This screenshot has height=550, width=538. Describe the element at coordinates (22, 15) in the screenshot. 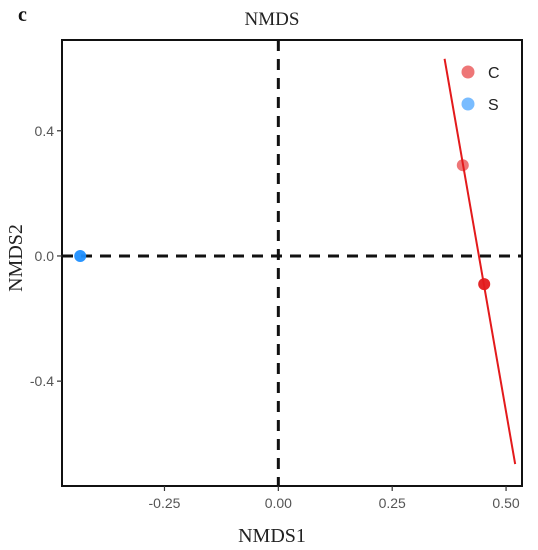

I see `panel-letter: c` at that location.